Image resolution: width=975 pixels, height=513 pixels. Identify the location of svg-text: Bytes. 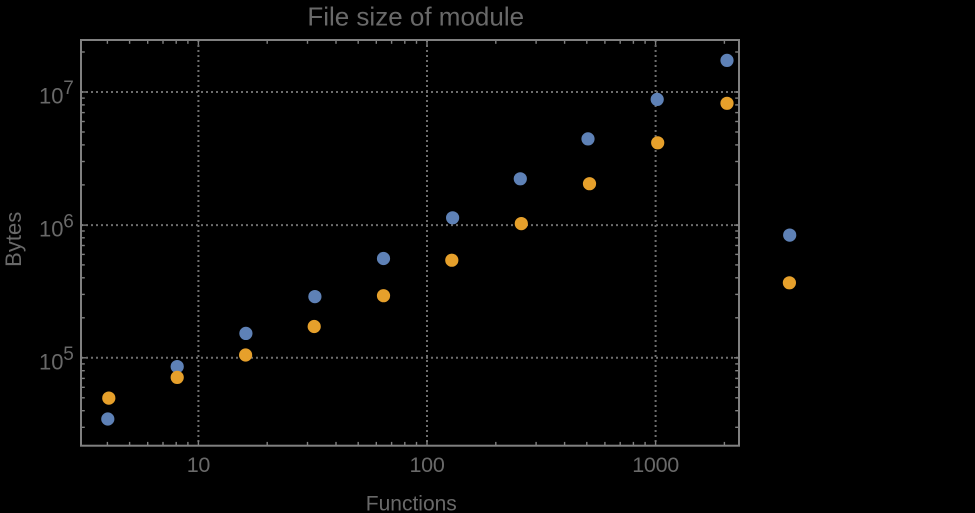
(13, 239).